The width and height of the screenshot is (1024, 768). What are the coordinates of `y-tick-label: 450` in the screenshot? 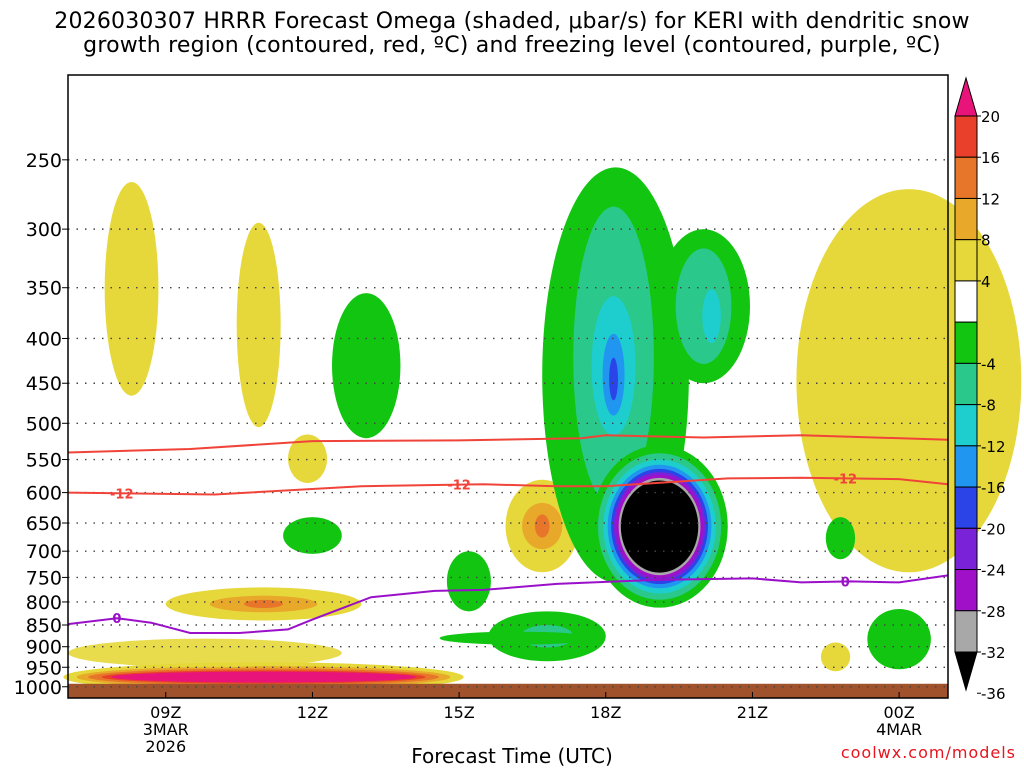 It's located at (44, 384).